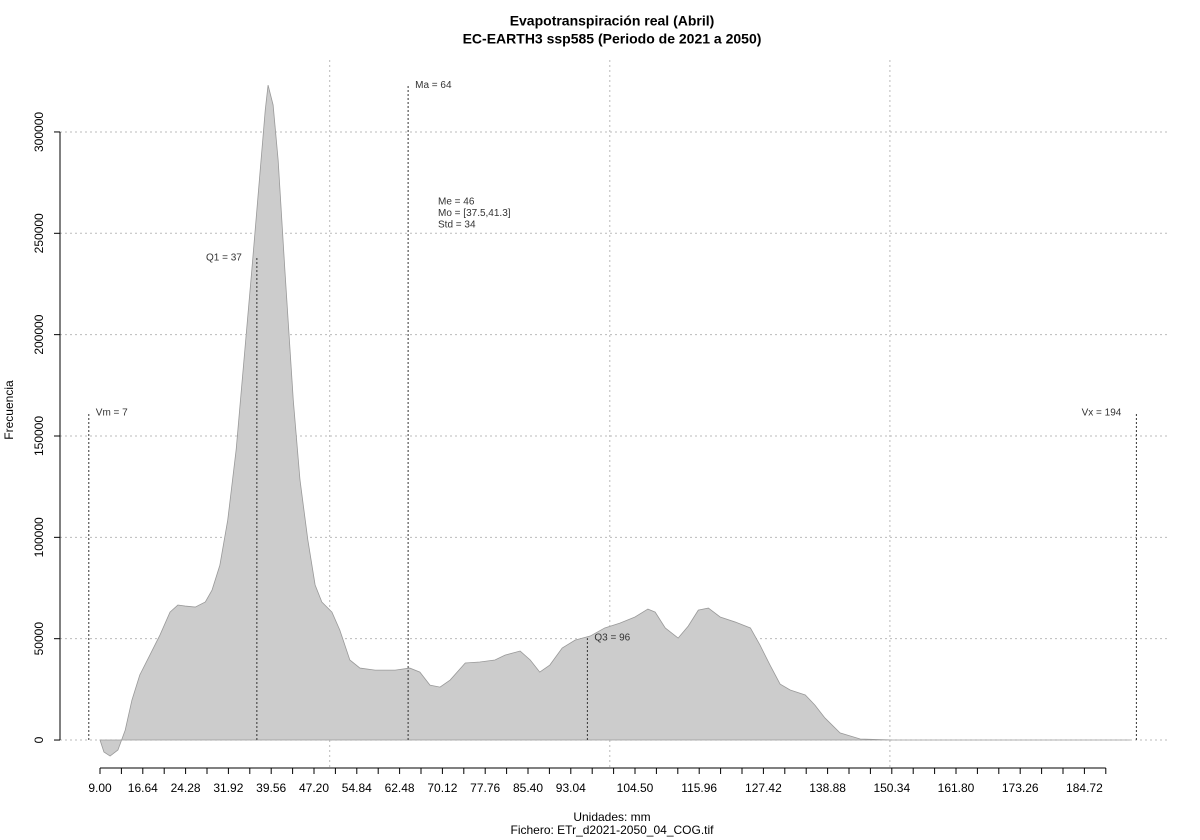 This screenshot has height=840, width=1200. I want to click on chart-title: Evapotranspiración real (Abril), so click(612, 21).